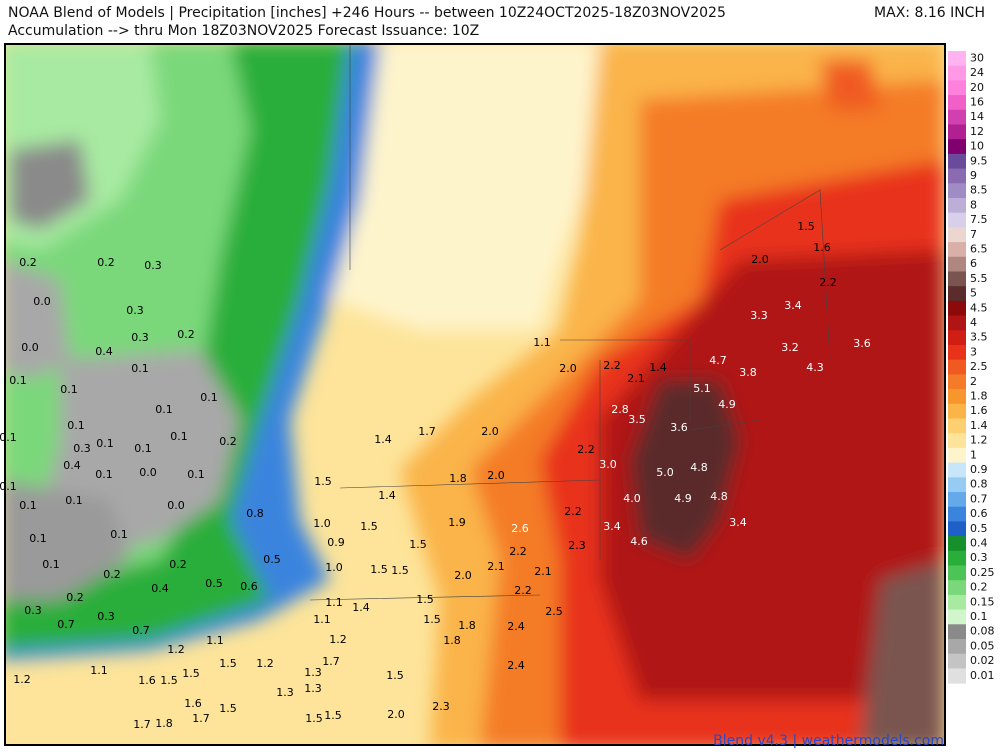  Describe the element at coordinates (759, 315) in the screenshot. I see `precip-label: 3.3` at that location.